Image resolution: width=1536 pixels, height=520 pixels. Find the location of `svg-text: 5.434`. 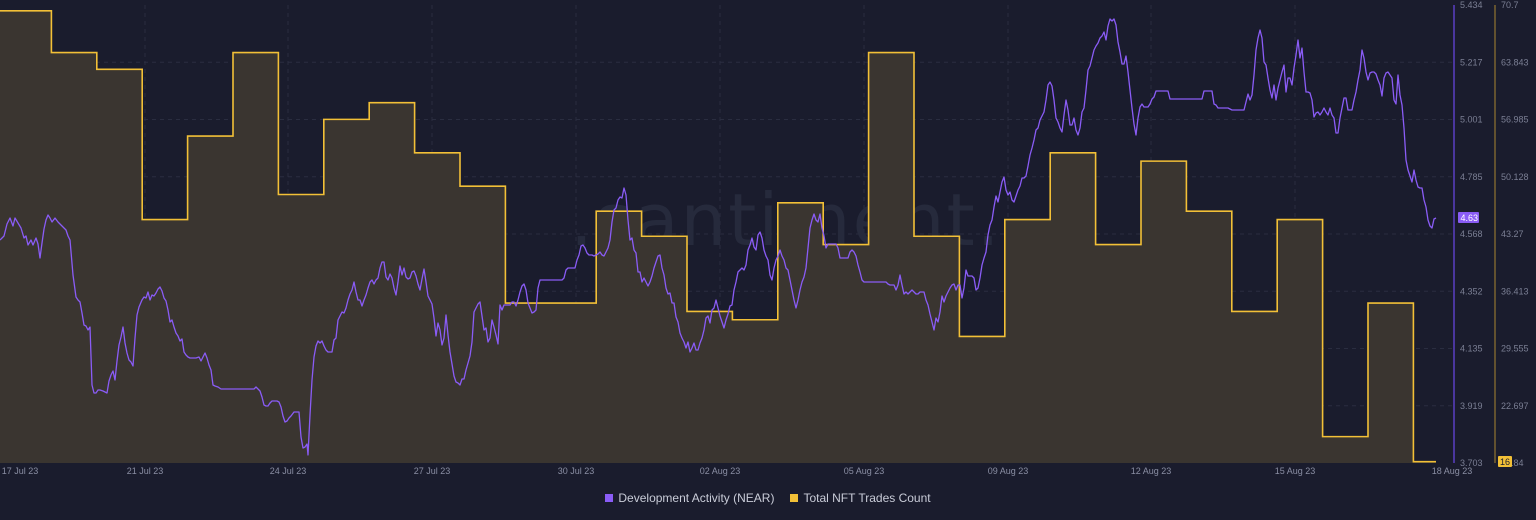

svg-text: 5.434 is located at coordinates (1471, 5).